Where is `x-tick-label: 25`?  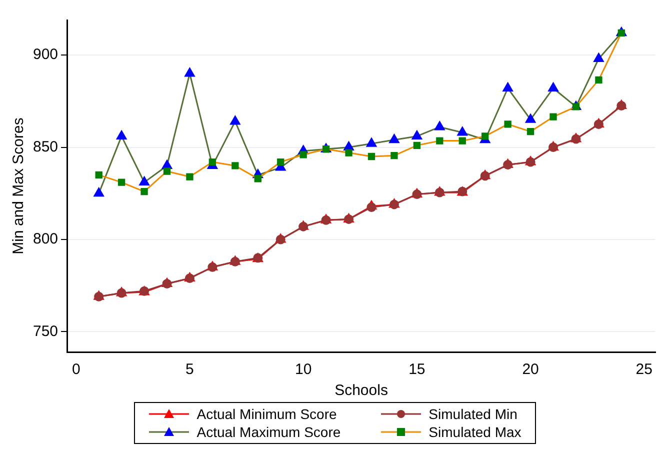
x-tick-label: 25 is located at coordinates (644, 369).